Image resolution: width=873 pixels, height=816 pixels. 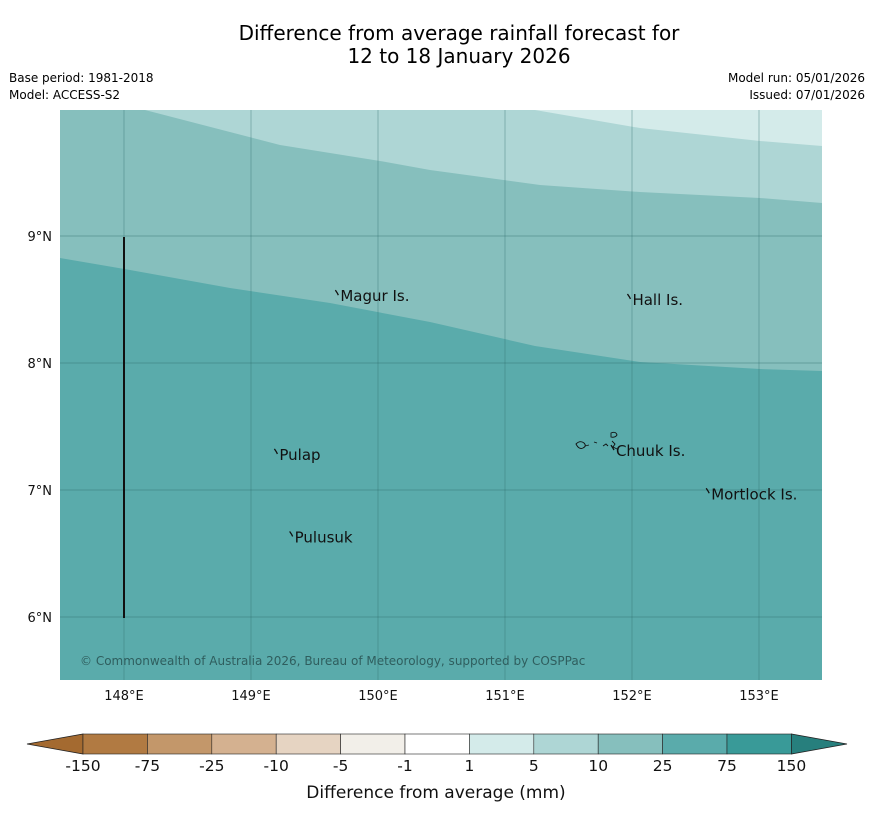 What do you see at coordinates (435, 793) in the screenshot?
I see `colorbar-title: Difference from average (mm)` at bounding box center [435, 793].